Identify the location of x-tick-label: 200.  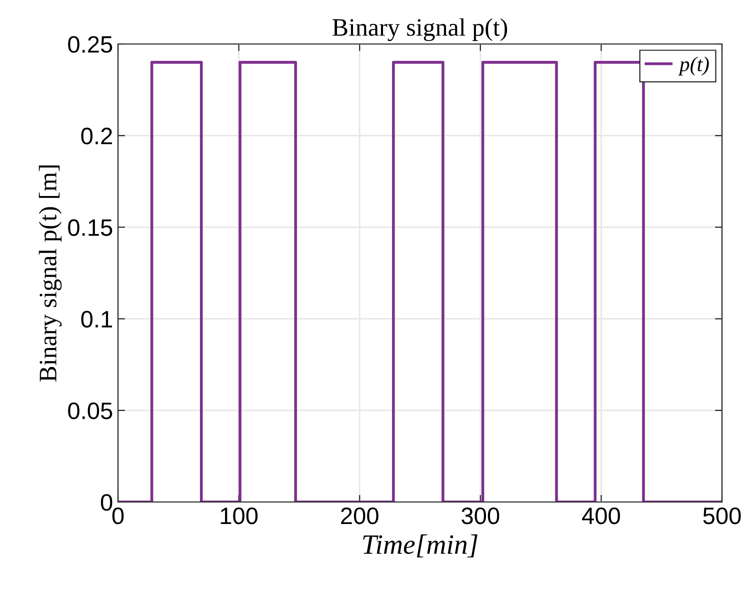
(359, 515).